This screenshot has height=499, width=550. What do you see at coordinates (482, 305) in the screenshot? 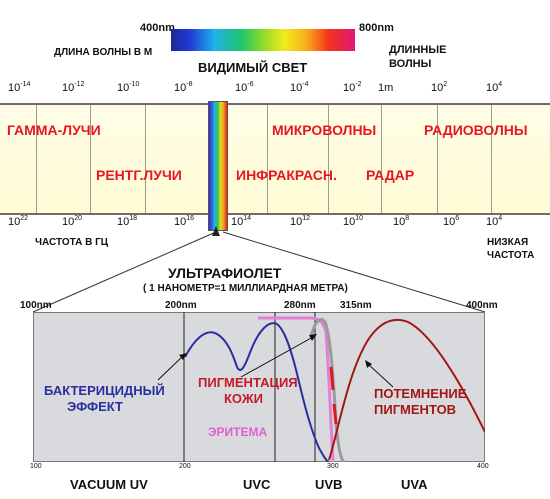
I see `mark-400nm: 400nm` at bounding box center [482, 305].